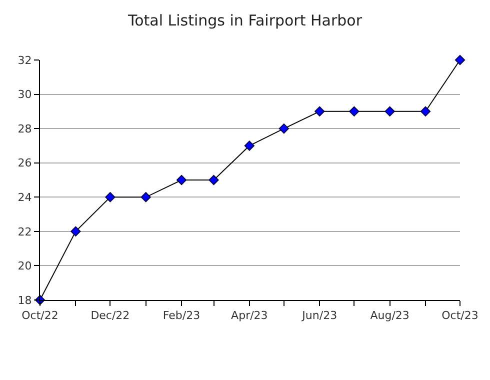 Image resolution: width=490 pixels, height=380 pixels. What do you see at coordinates (460, 315) in the screenshot?
I see `x-tick-label: Oct/23` at bounding box center [460, 315].